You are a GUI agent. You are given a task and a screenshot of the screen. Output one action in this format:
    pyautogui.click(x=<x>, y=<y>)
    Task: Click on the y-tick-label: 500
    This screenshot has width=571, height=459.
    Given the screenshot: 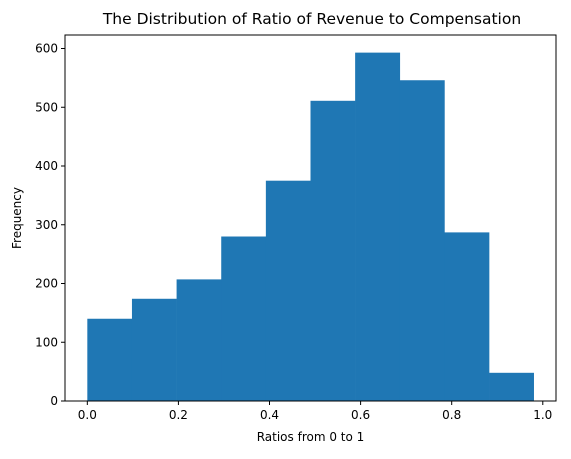 What is the action you would take?
    pyautogui.click(x=46, y=107)
    